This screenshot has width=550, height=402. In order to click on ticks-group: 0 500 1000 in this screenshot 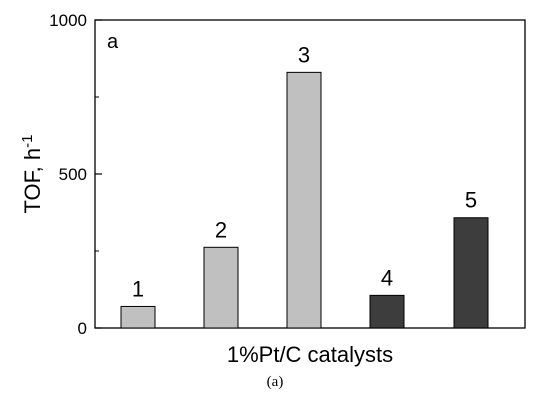, I will do `click(75, 174)`.